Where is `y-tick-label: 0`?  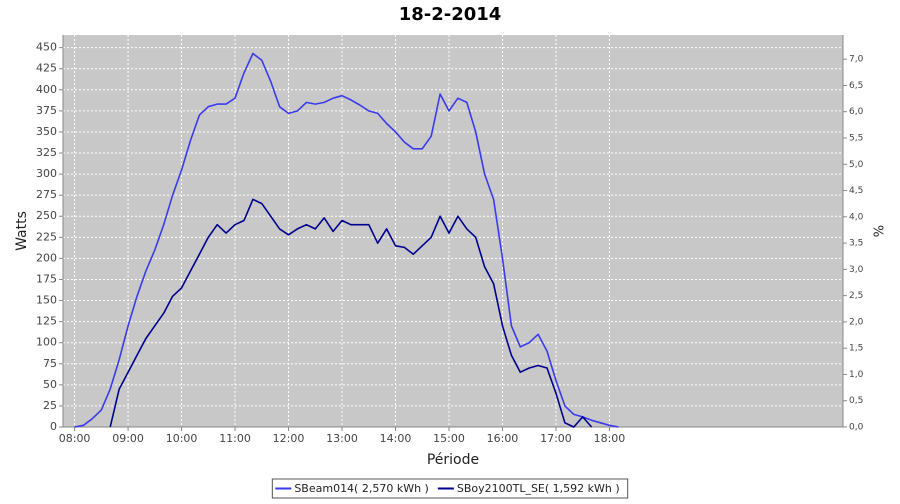 y-tick-label: 0 is located at coordinates (53, 426).